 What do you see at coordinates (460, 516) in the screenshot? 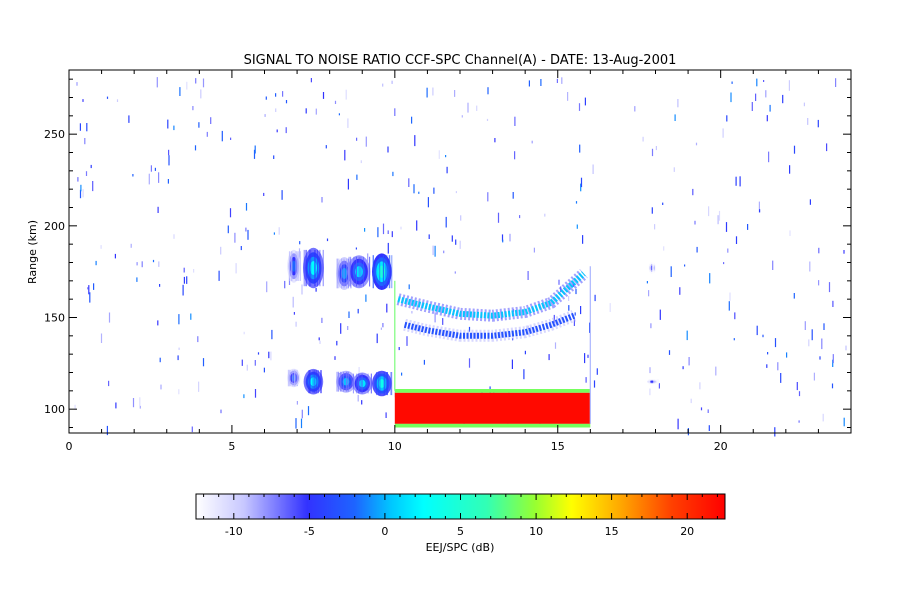
I see `colorbar-axis: -10 -5 0 5 10 15 20` at bounding box center [460, 516].